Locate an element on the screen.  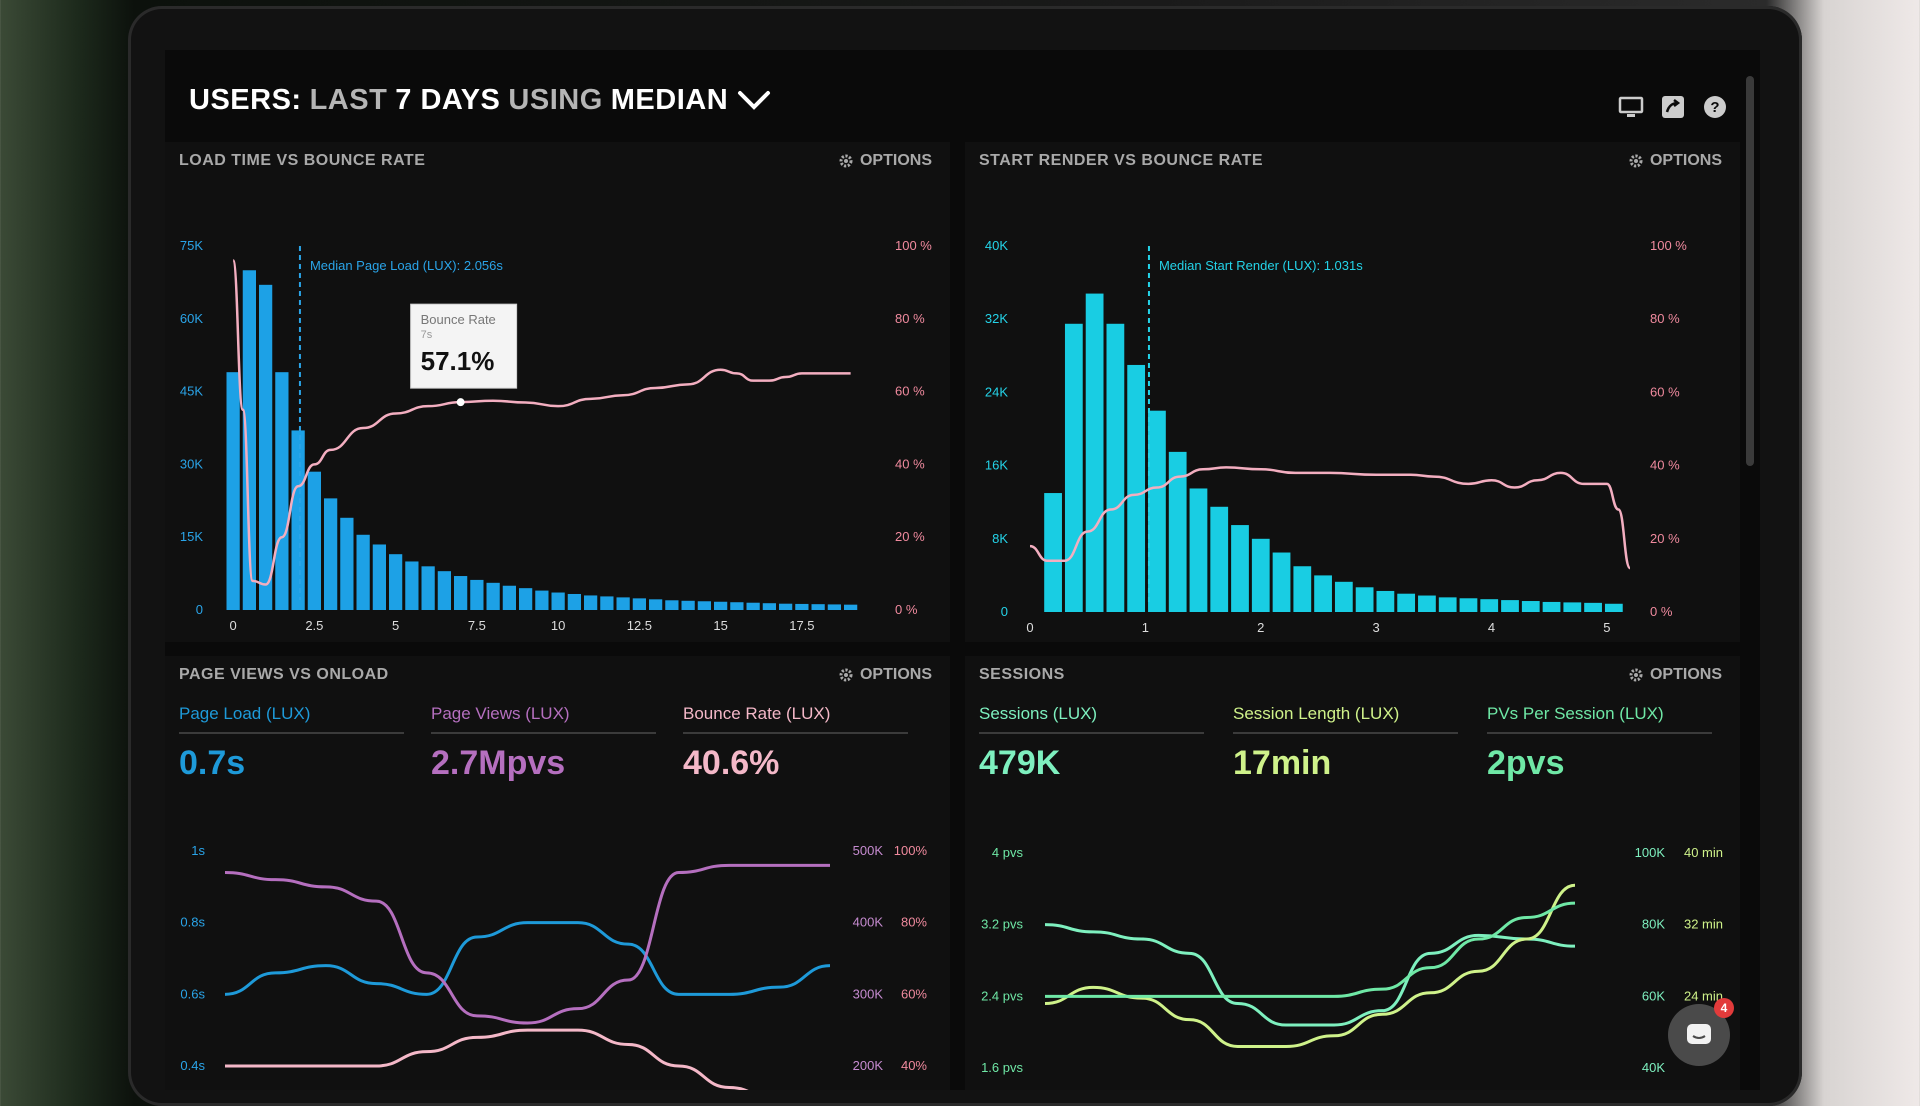
x-tick-label: 4 is located at coordinates (1491, 627).